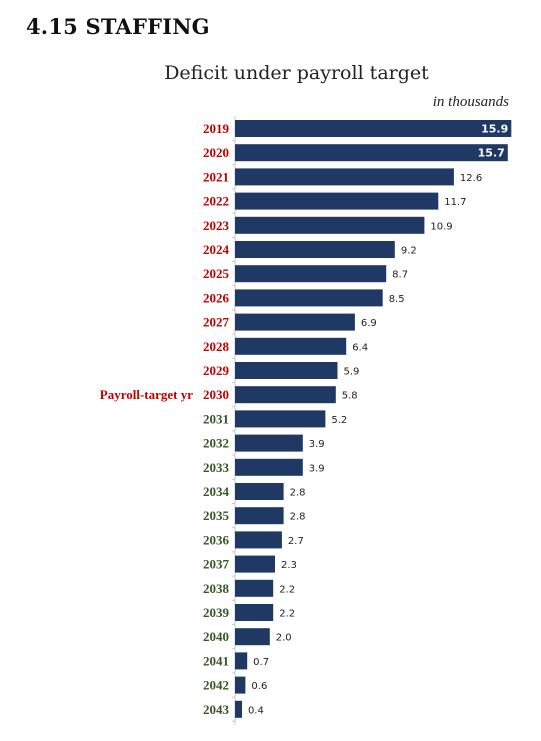 This screenshot has height=741, width=541. I want to click on value-label-2037: 2.3, so click(289, 565).